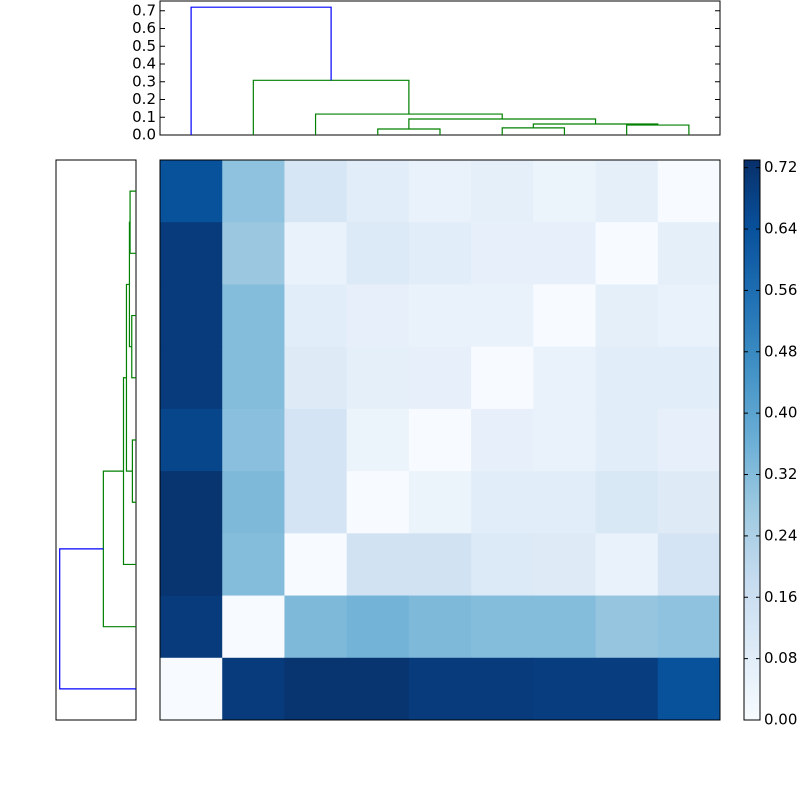 The height and width of the screenshot is (800, 800). I want to click on y-tick-label: 0.3, so click(144, 81).